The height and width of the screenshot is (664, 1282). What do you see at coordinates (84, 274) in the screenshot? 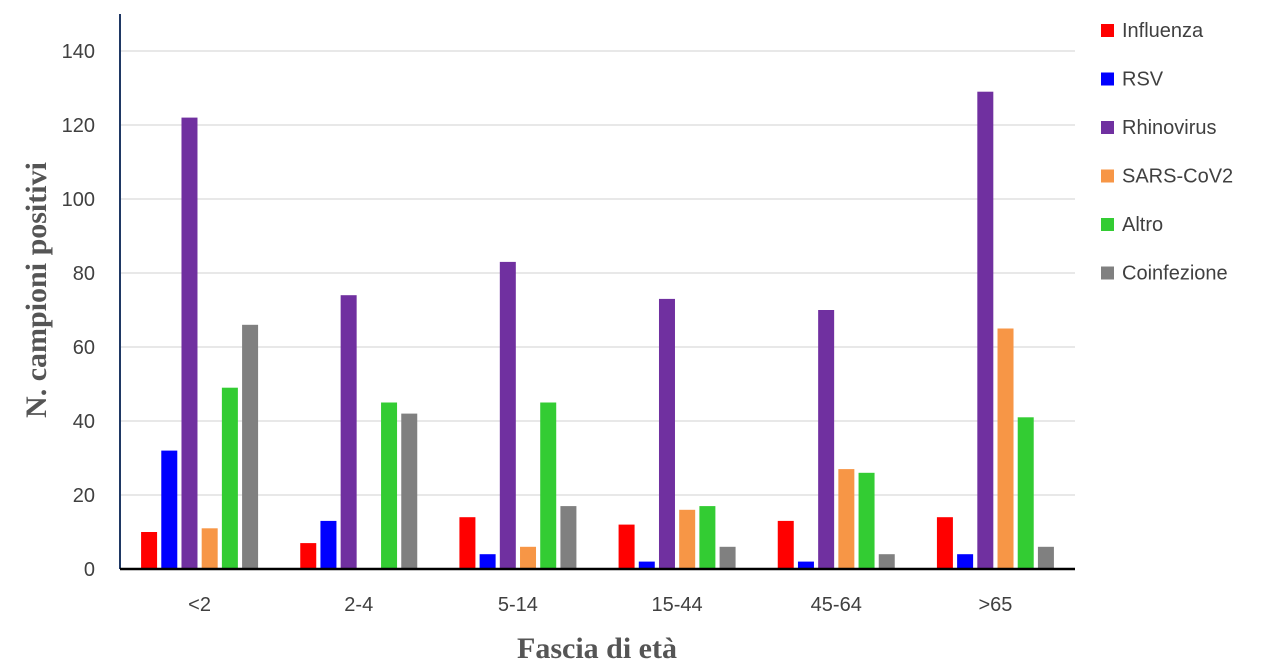
I see `y-tick-label: 80` at bounding box center [84, 274].